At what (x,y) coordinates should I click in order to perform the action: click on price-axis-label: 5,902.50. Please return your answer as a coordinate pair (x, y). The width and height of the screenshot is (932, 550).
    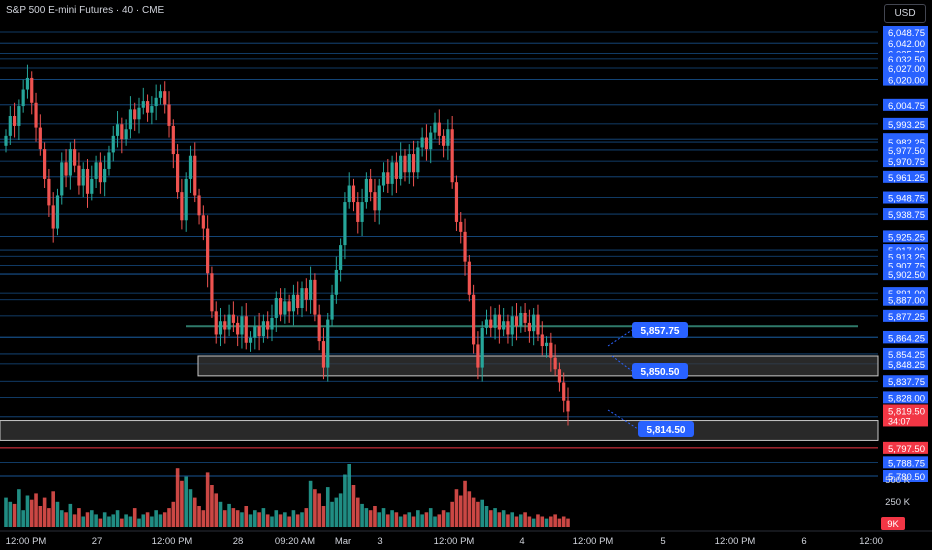
    Looking at the image, I should click on (906, 275).